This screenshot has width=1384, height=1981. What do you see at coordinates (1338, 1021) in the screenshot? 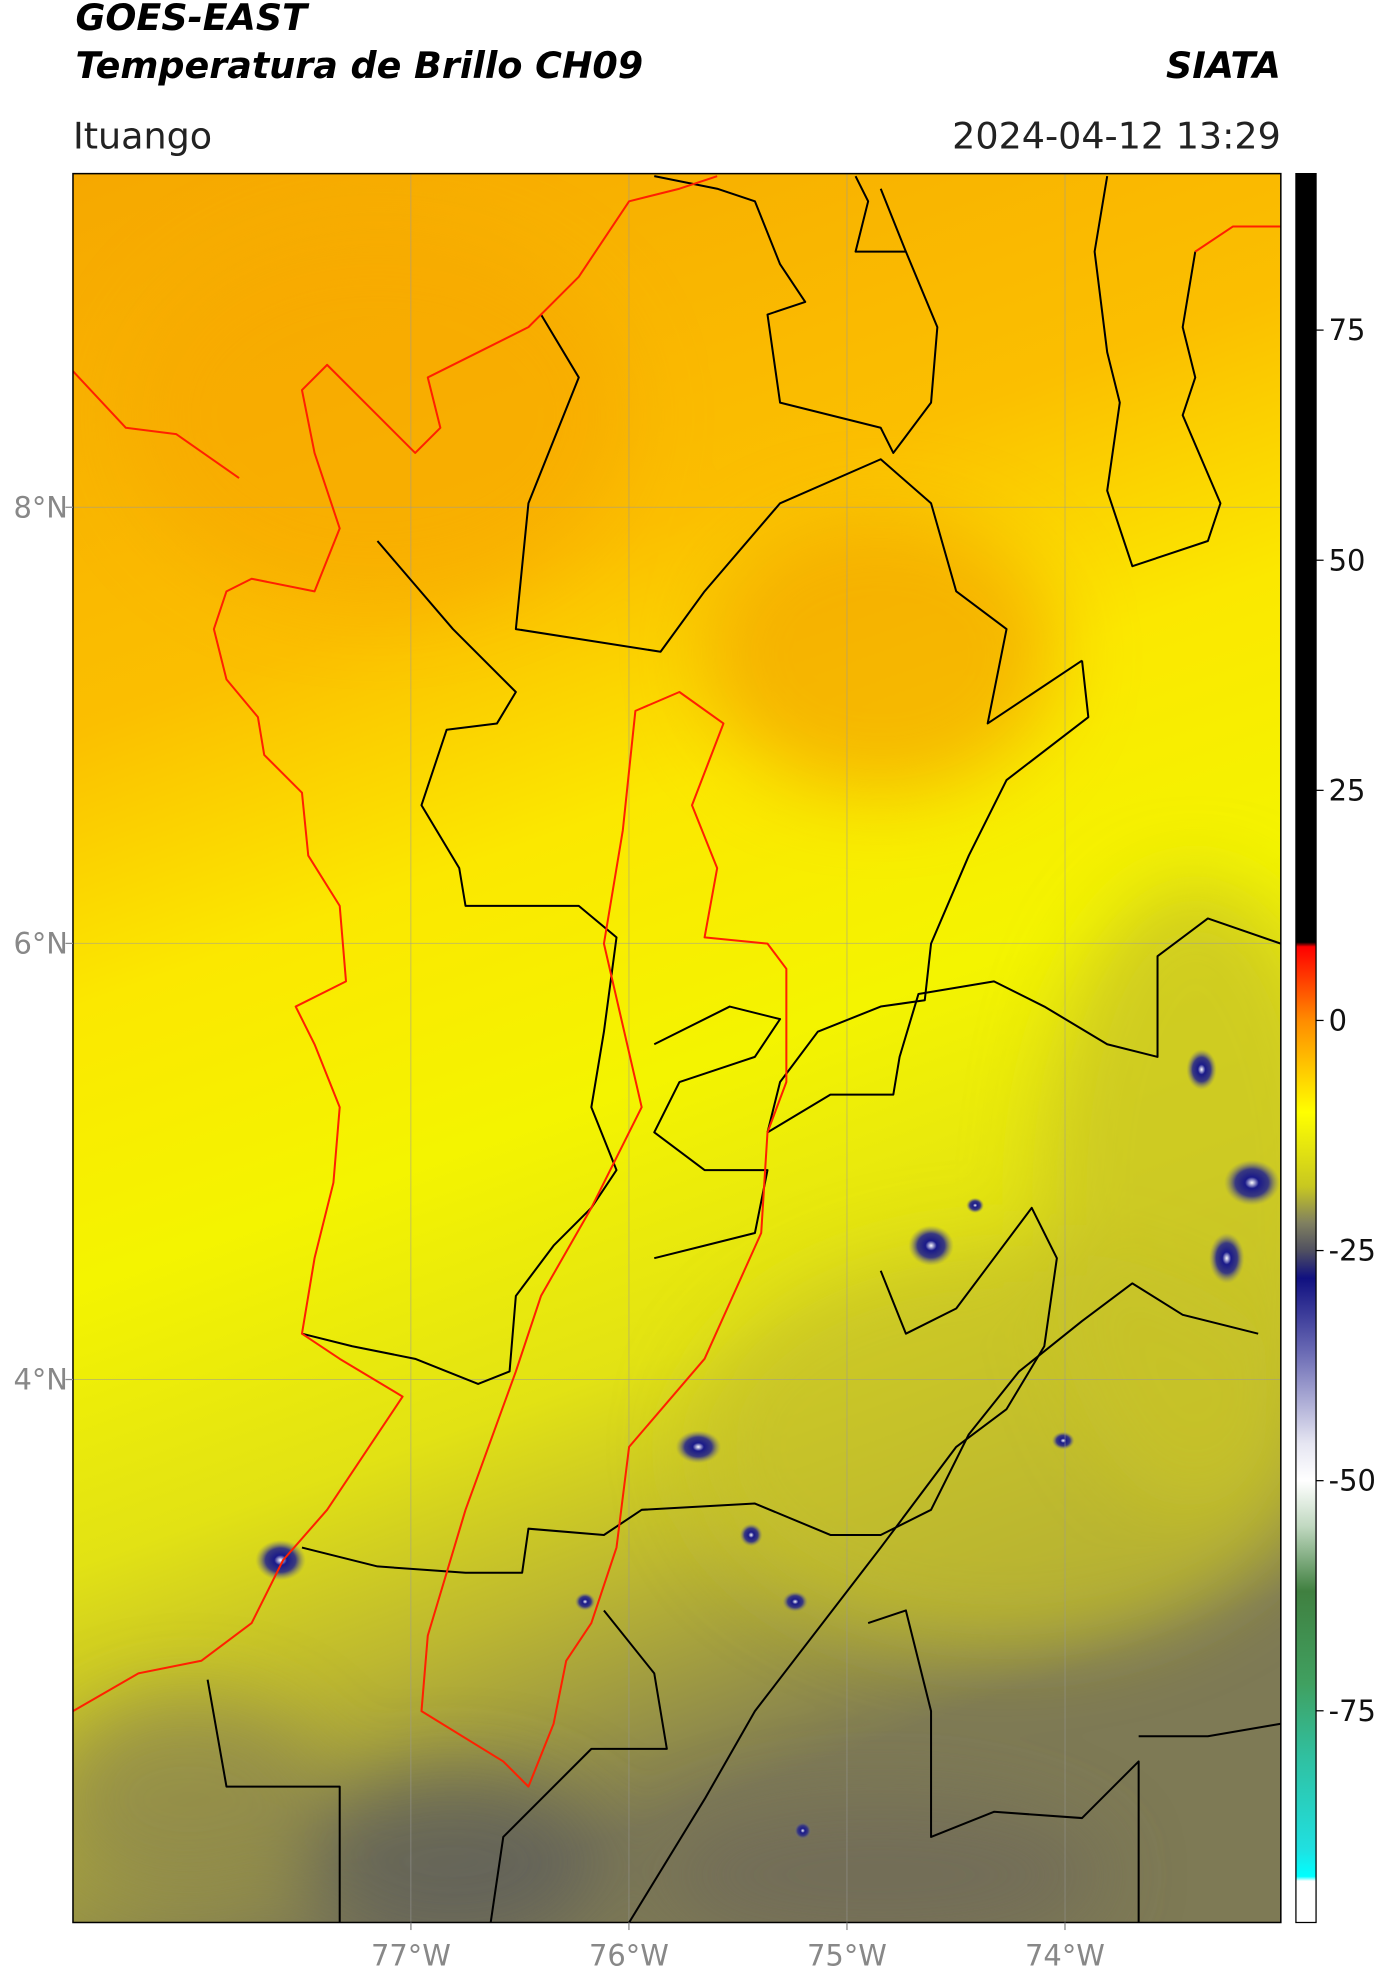
I see `colorbar-tick-label: 0` at bounding box center [1338, 1021].